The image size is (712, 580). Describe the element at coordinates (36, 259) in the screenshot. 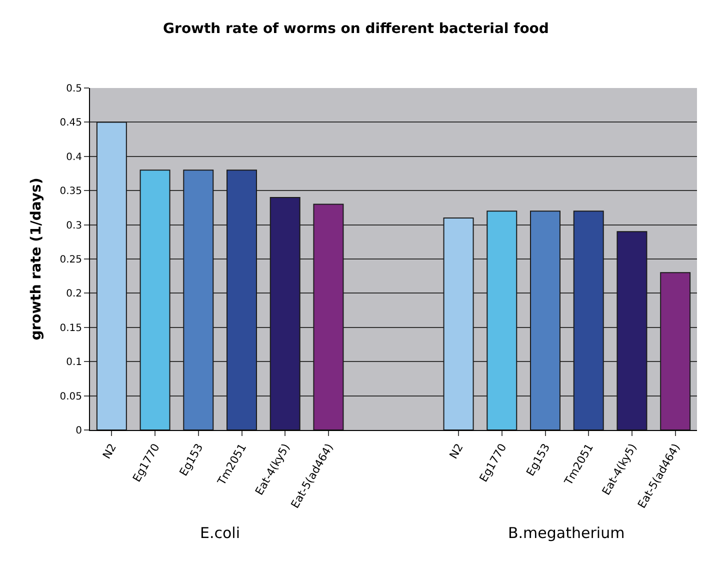

I see `y-axis-title: growth rate (1/days)` at that location.